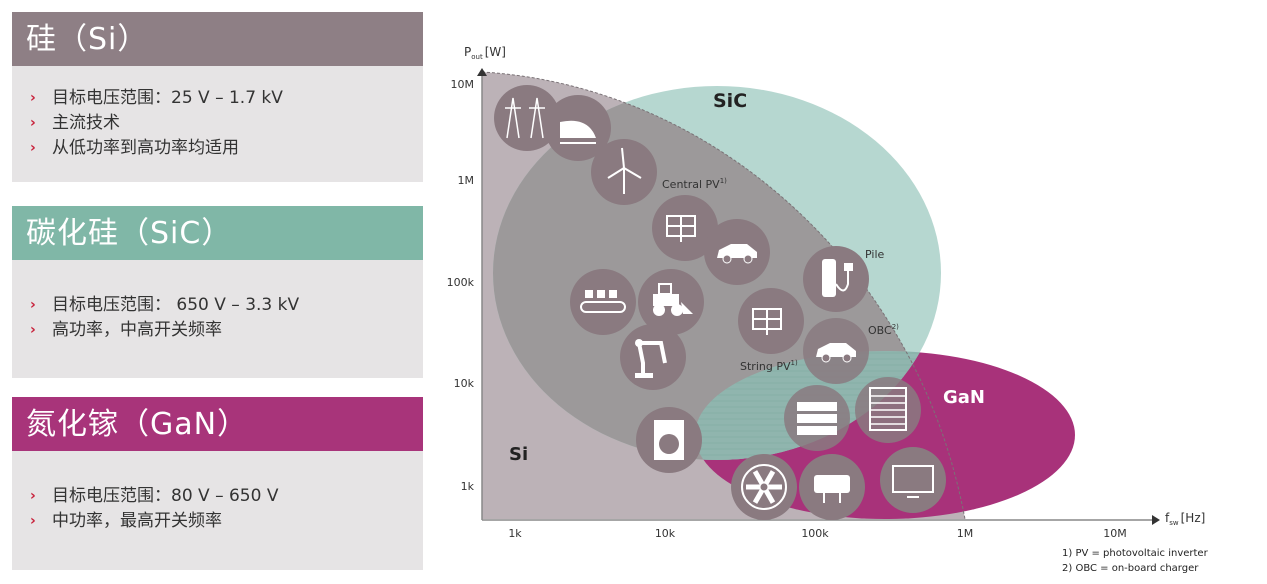  I want to click on label-central-pv: Central PV1), so click(694, 184).